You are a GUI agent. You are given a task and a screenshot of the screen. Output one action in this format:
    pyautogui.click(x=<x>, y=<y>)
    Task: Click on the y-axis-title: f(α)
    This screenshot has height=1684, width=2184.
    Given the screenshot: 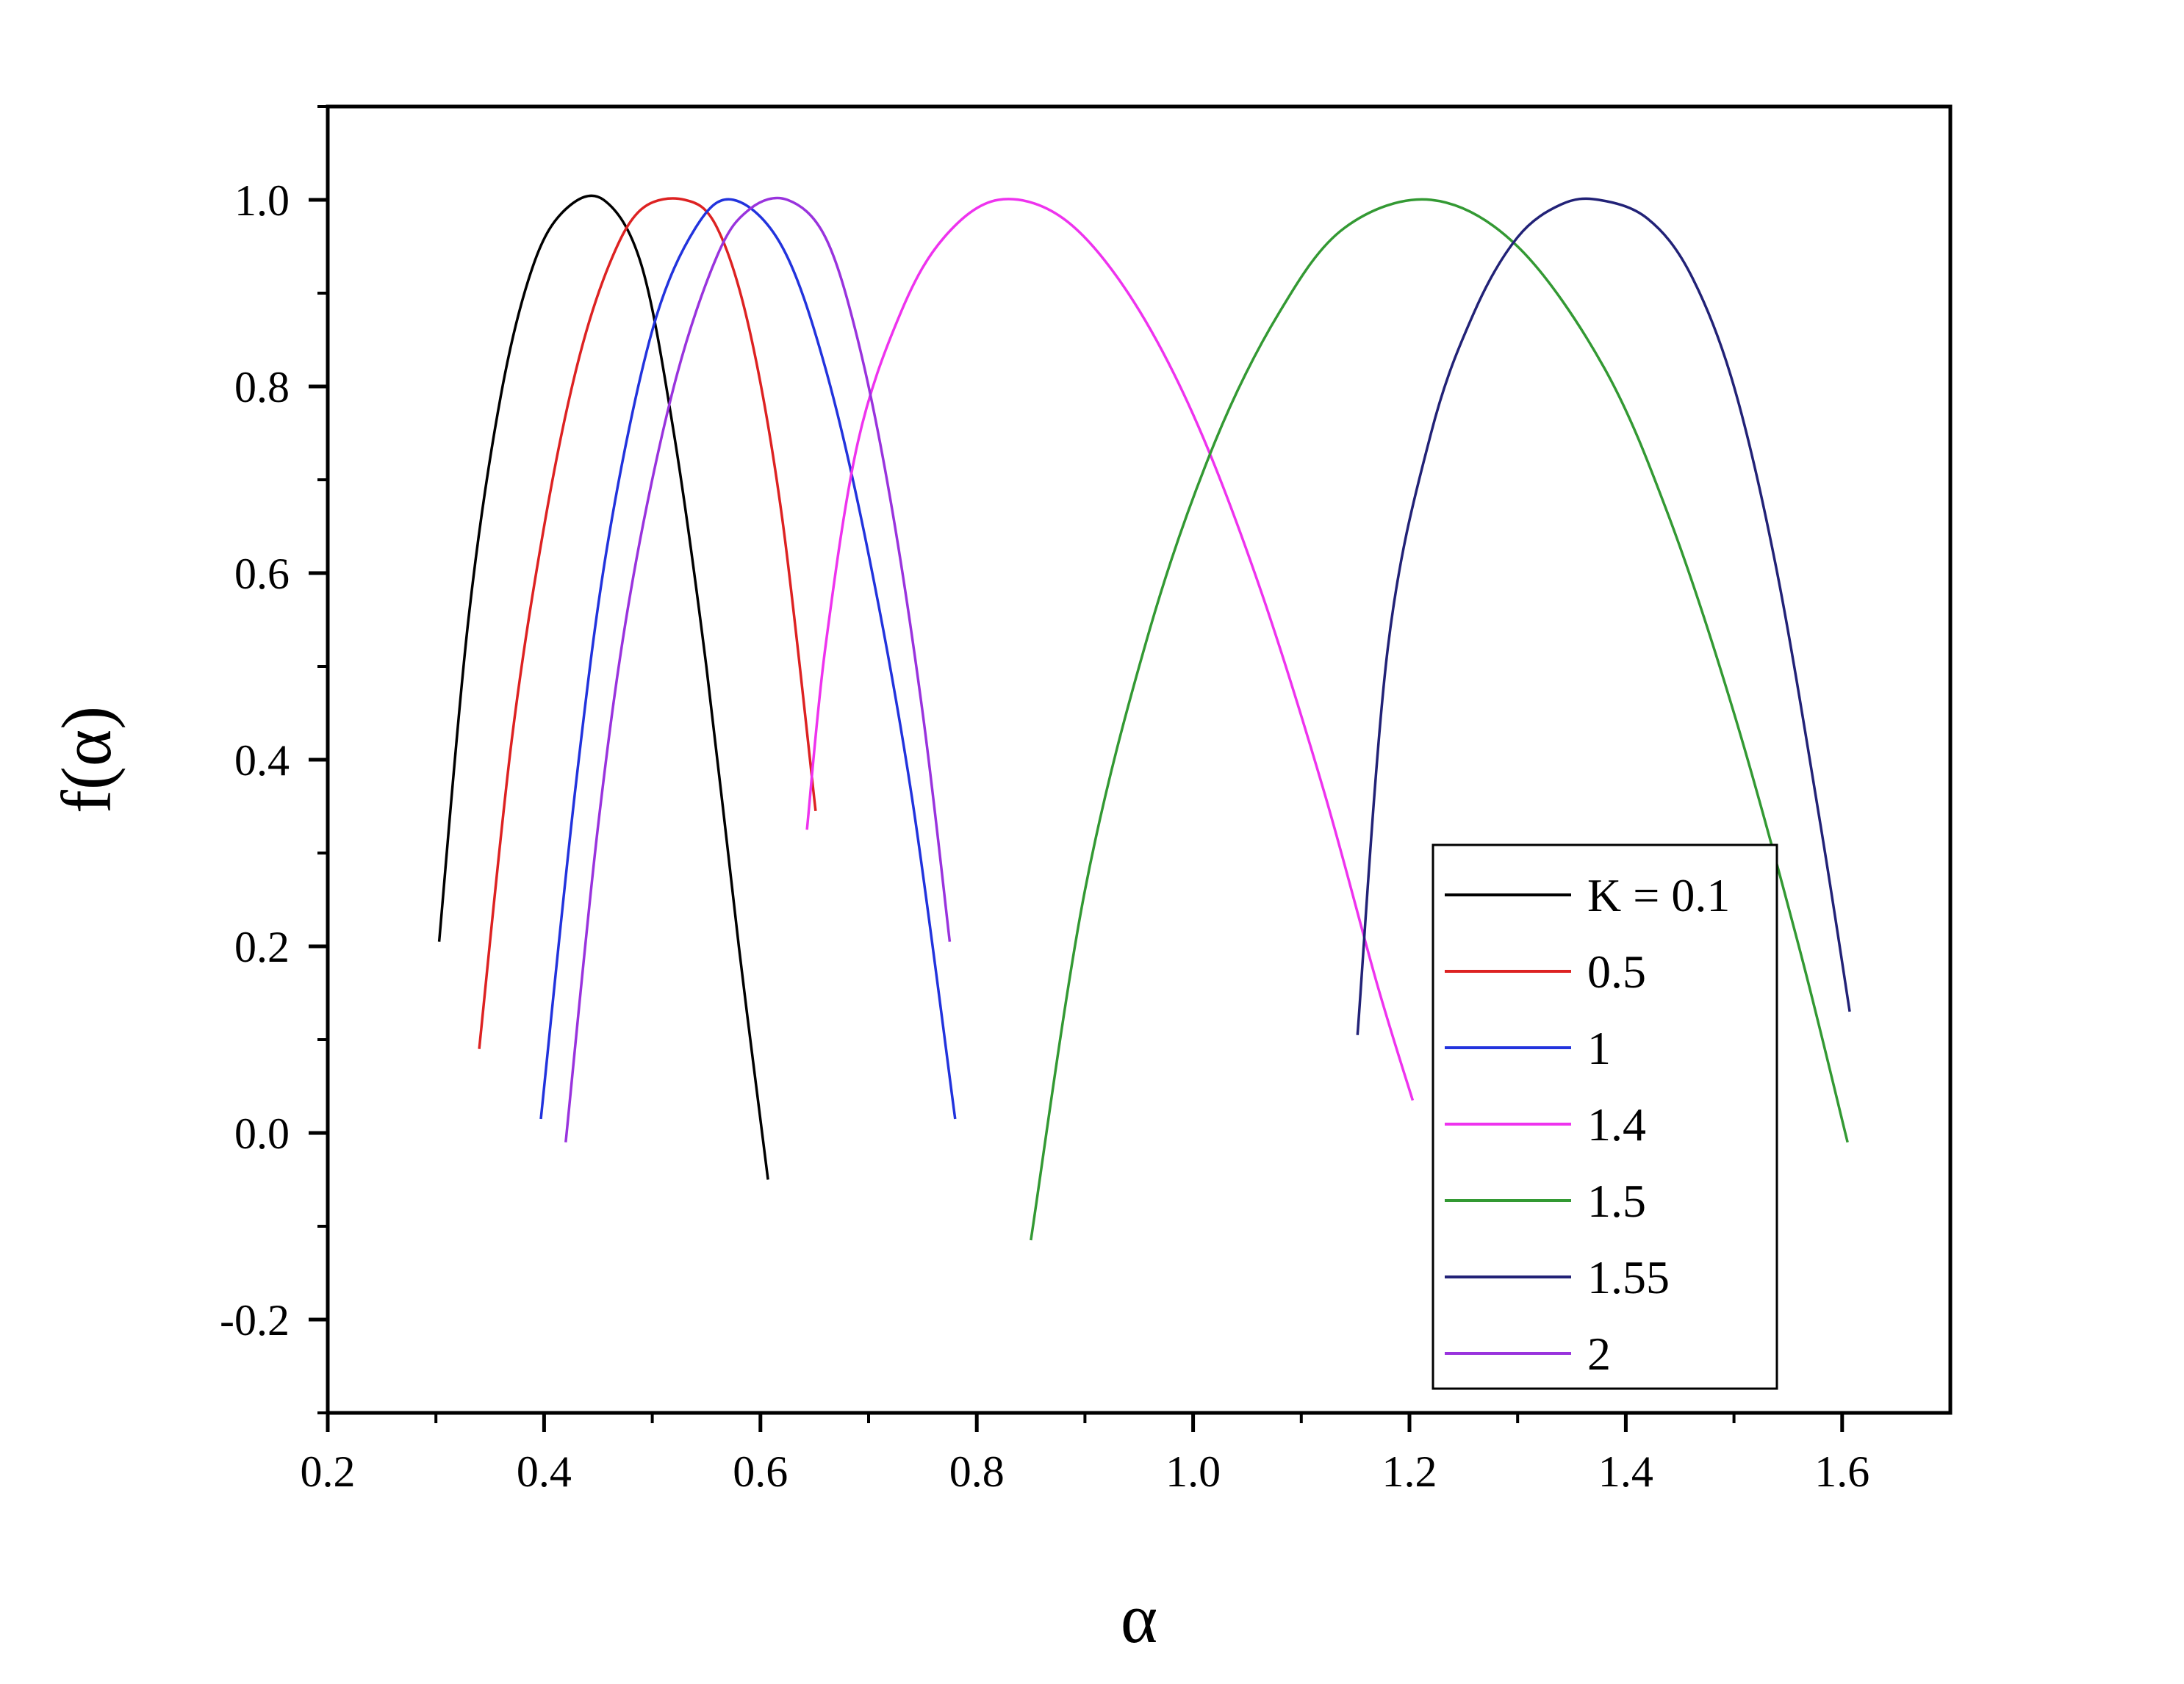 What is the action you would take?
    pyautogui.click(x=86, y=760)
    